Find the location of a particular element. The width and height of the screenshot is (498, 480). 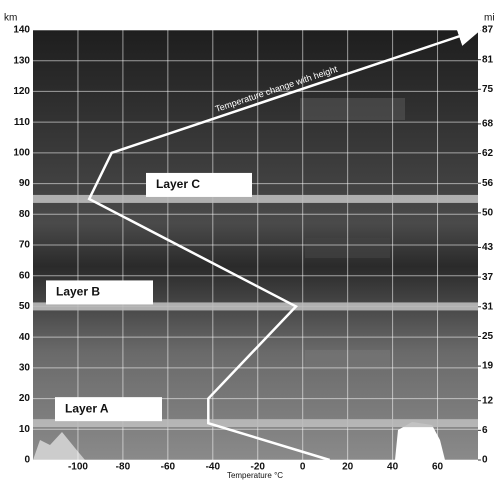

placeholder-box is located at coordinates (352, 109).